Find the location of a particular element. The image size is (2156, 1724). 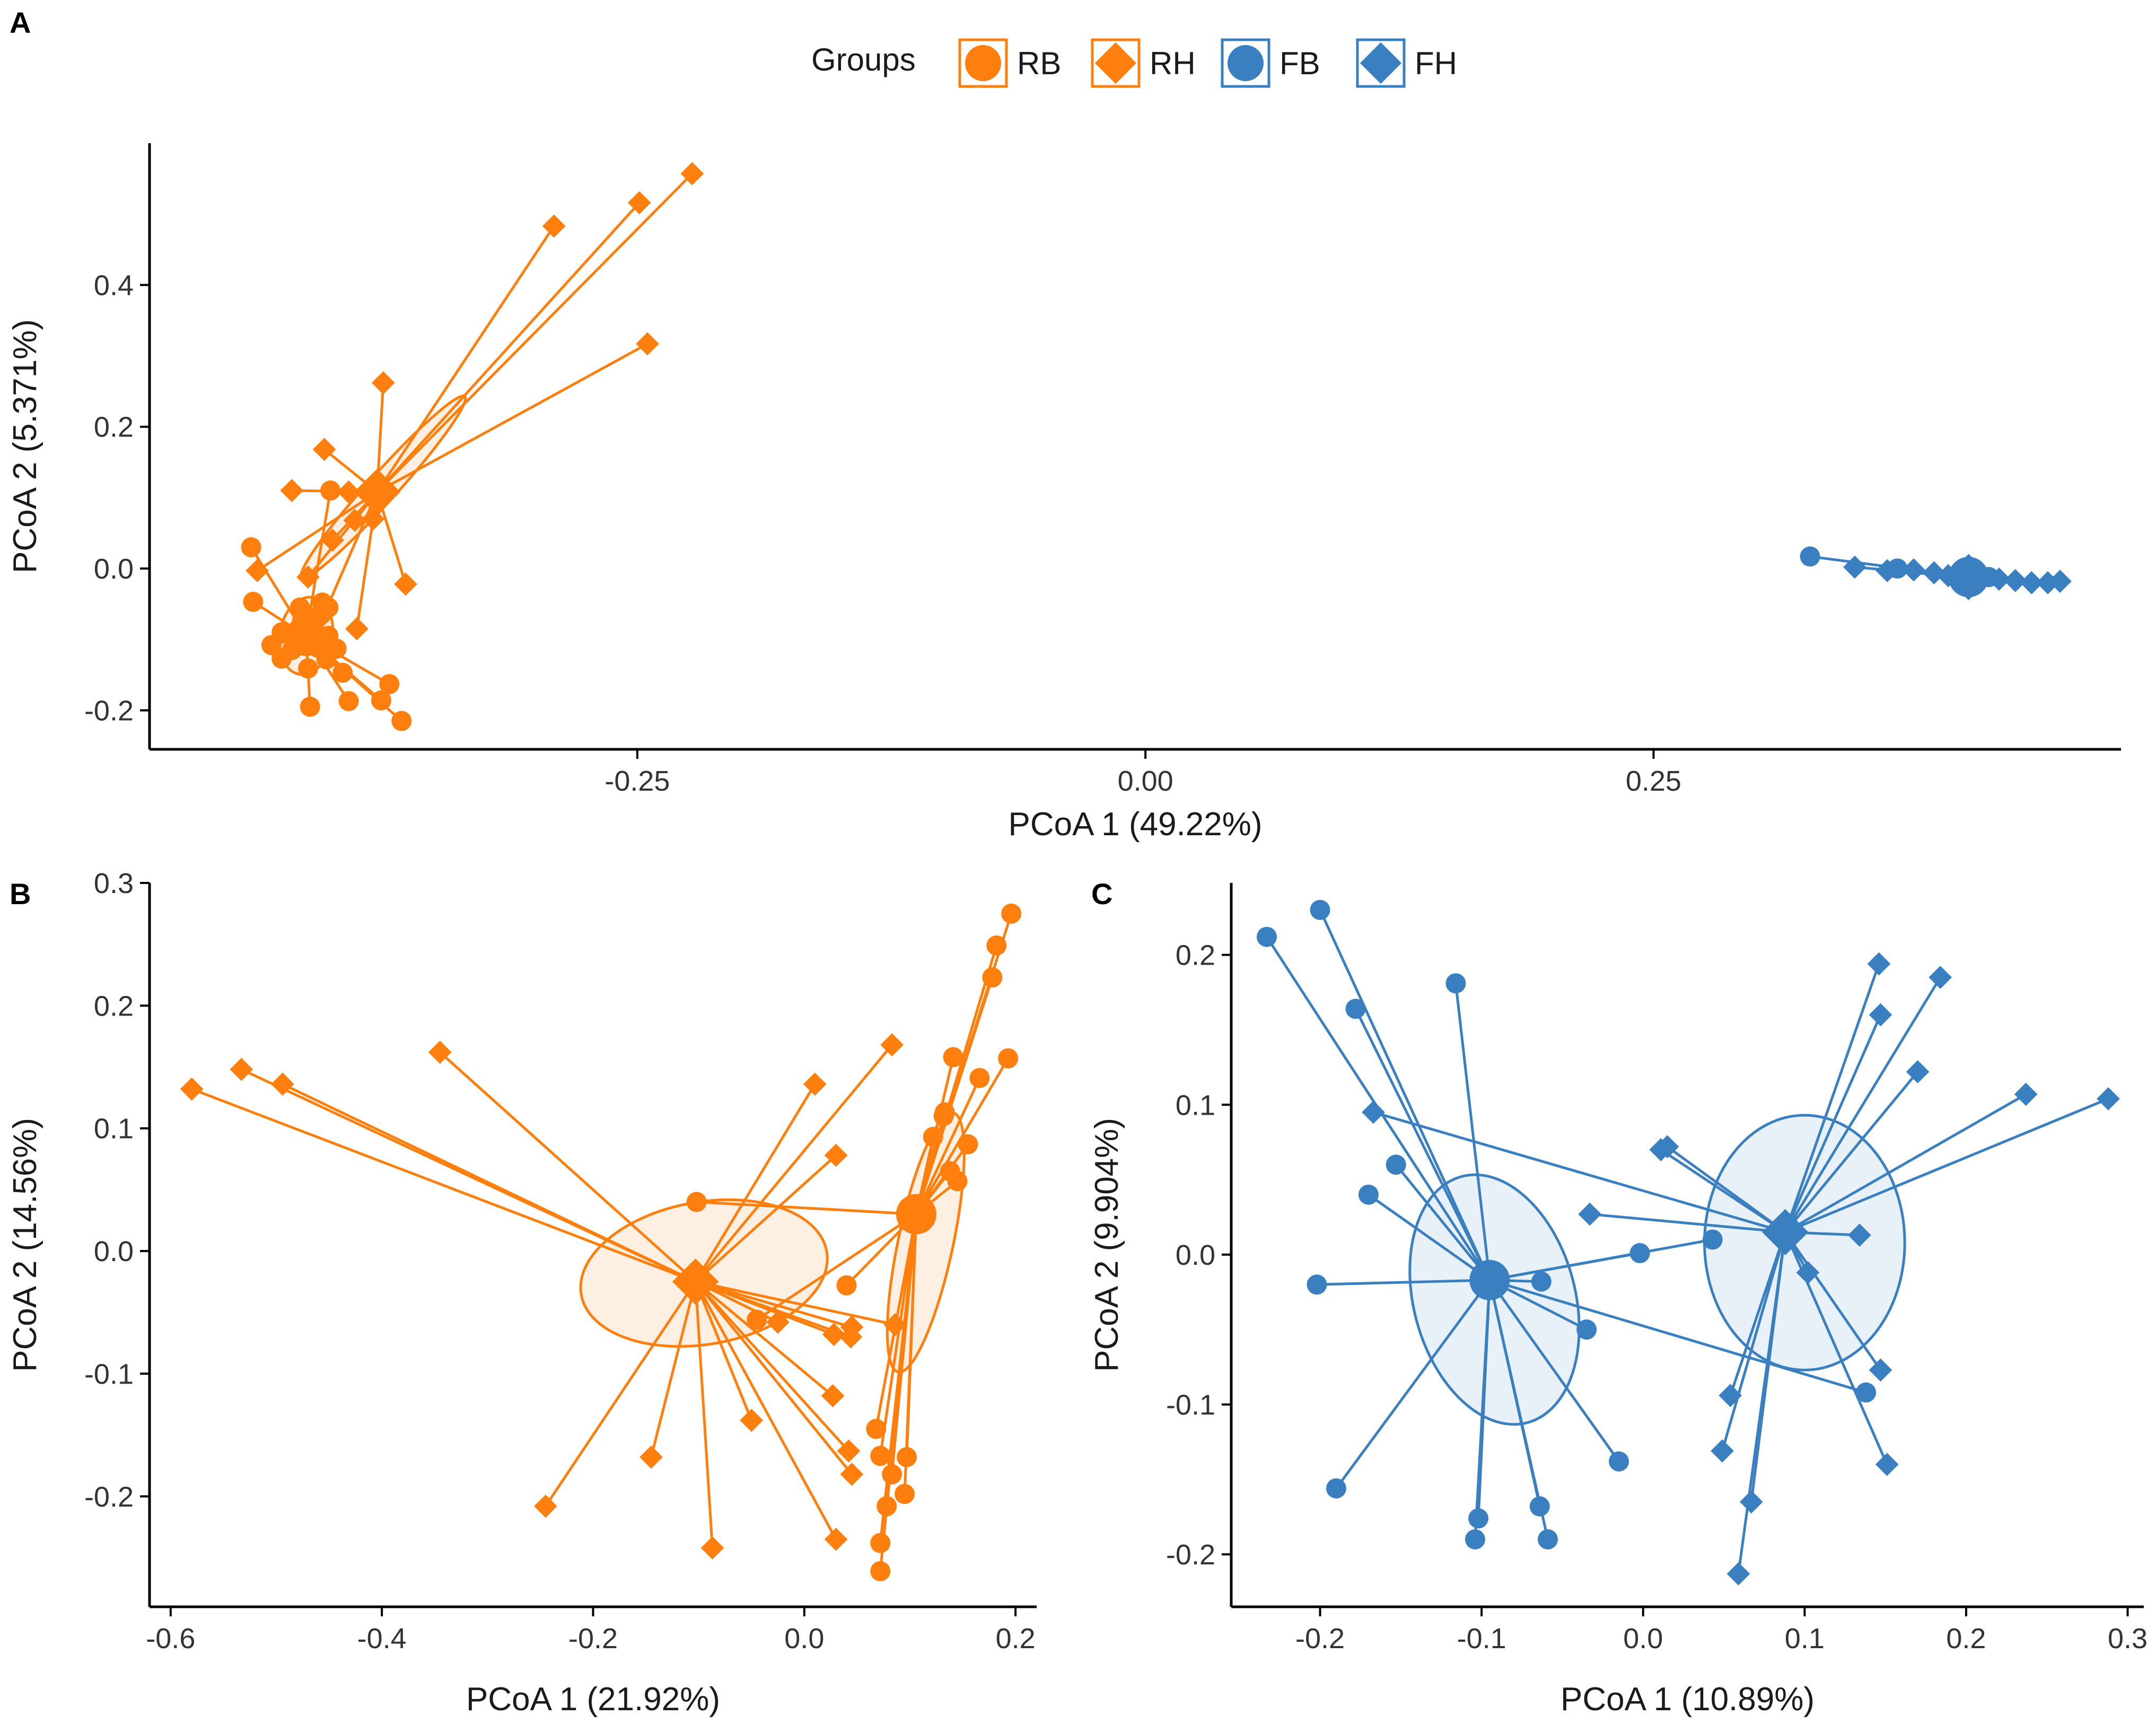

panel-a-centroid-rh is located at coordinates (377, 492).